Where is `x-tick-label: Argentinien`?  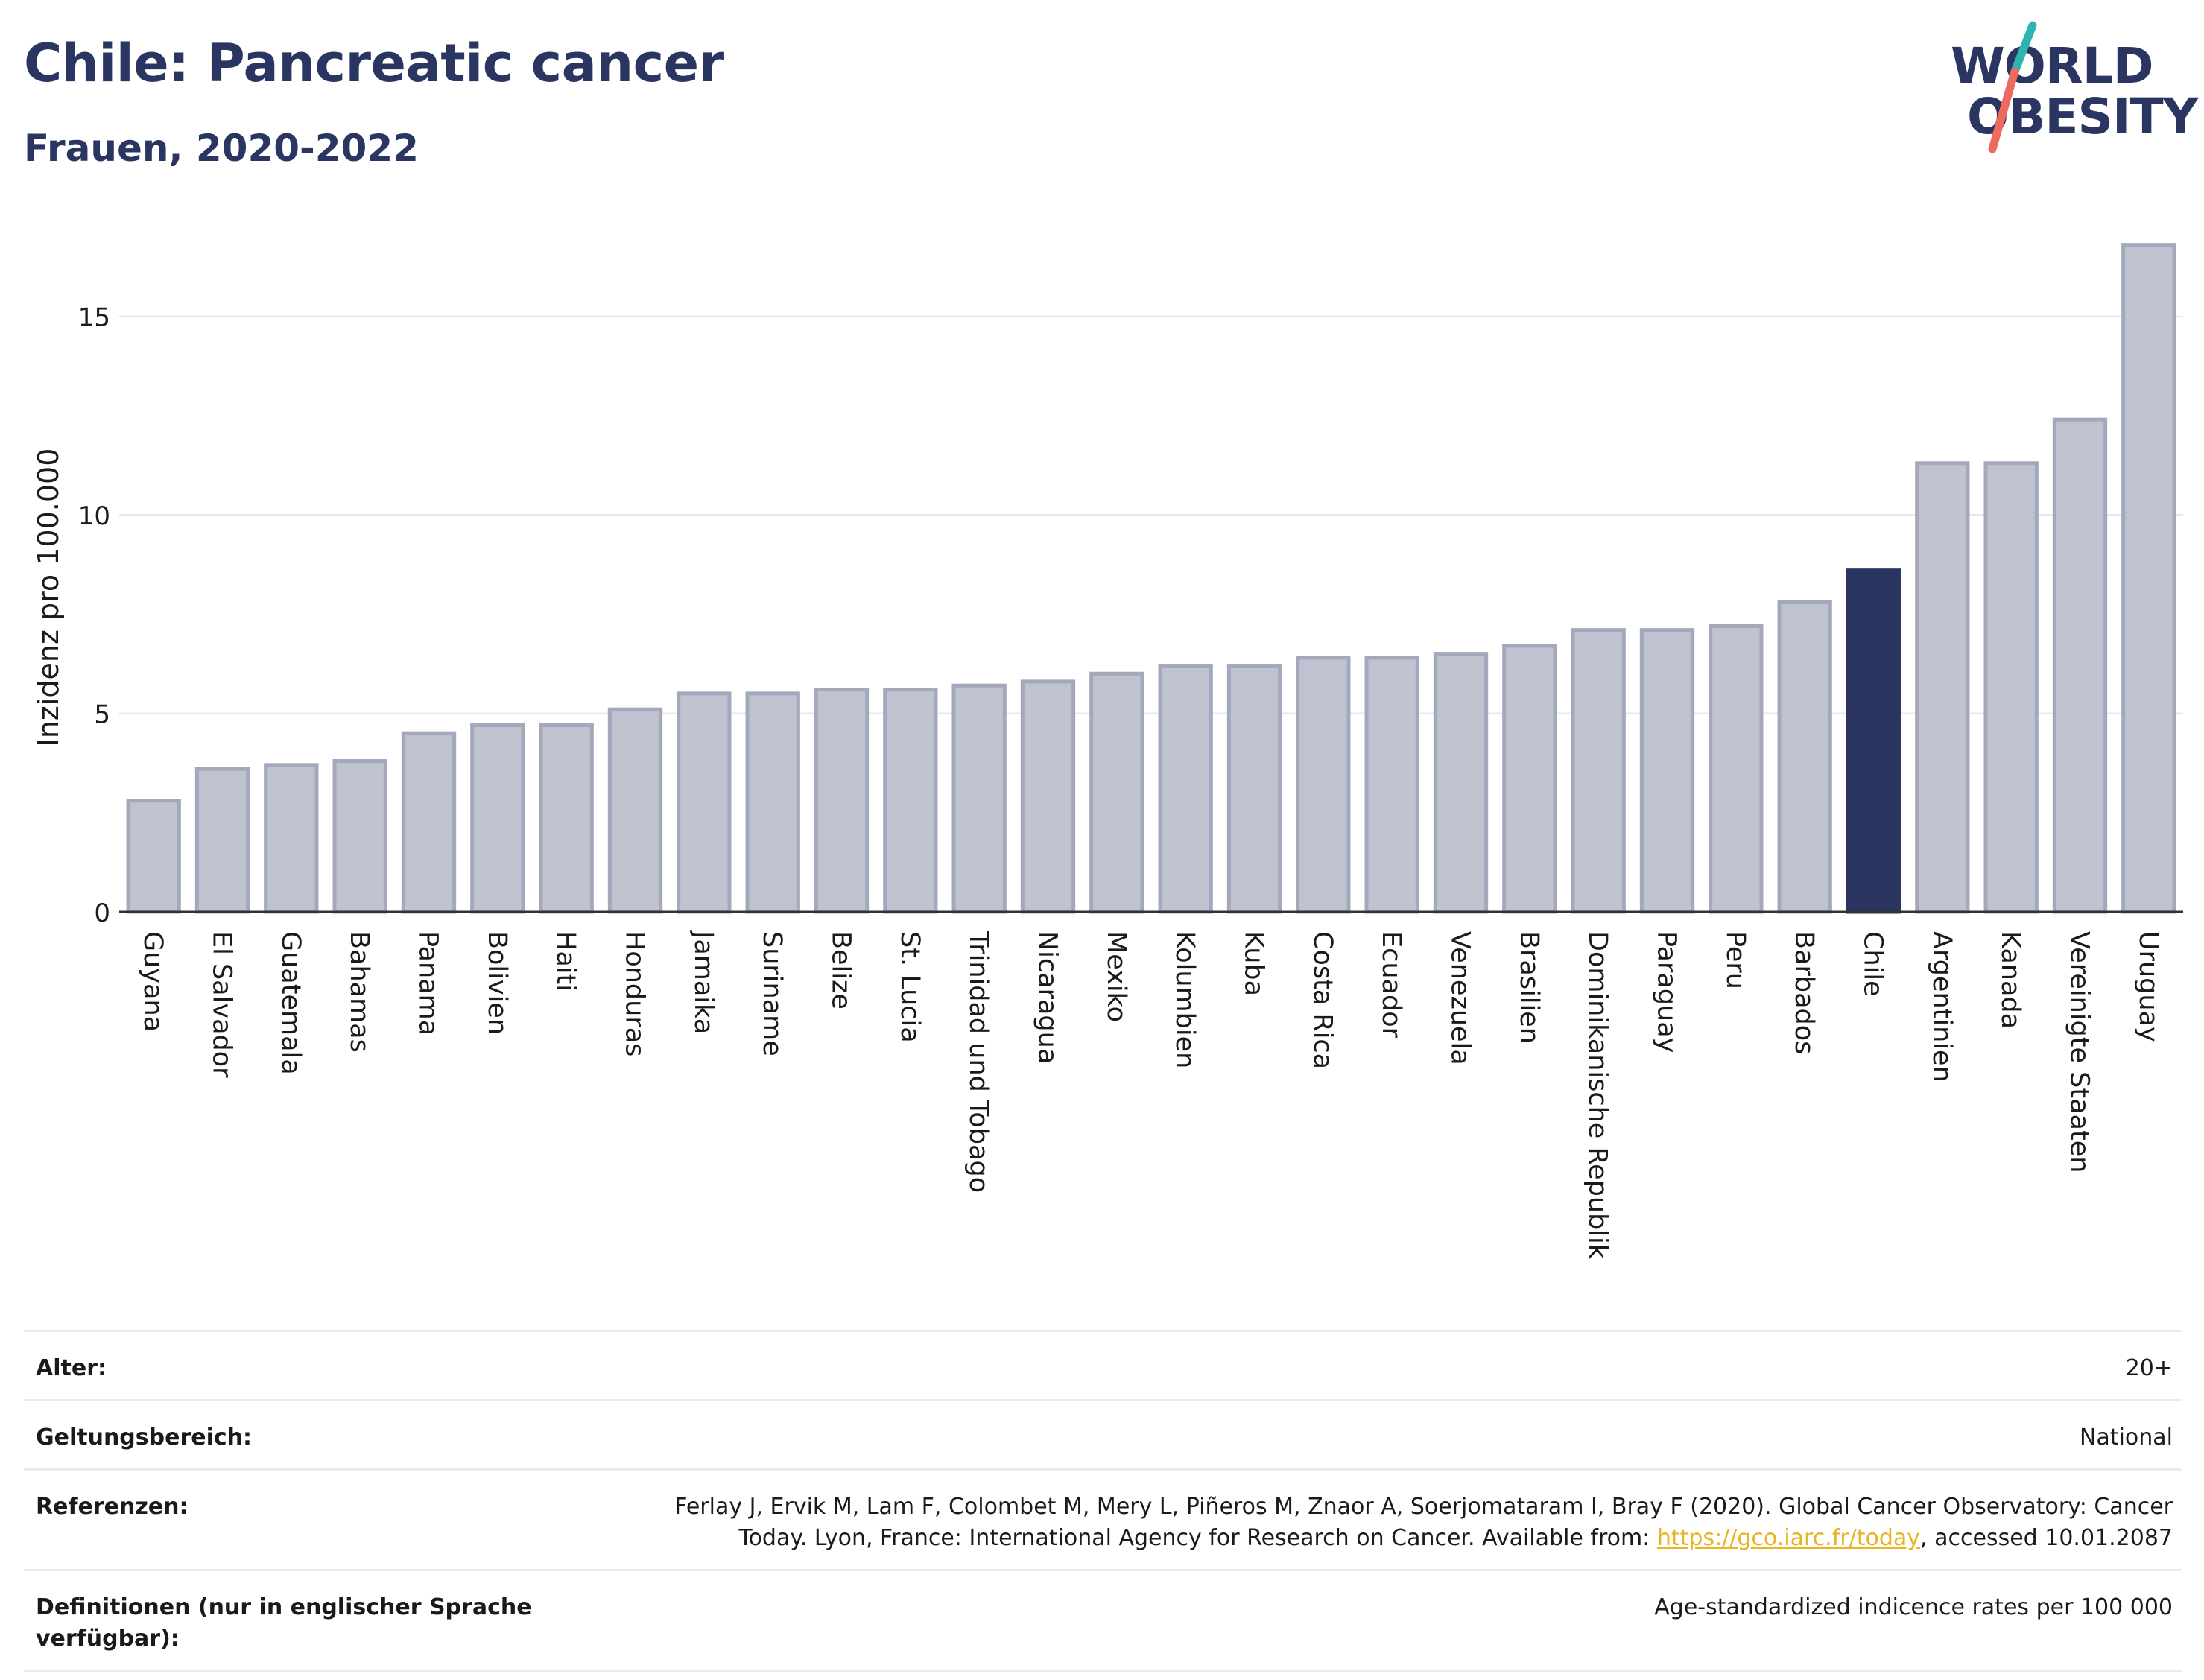 x-tick-label: Argentinien is located at coordinates (1942, 1007).